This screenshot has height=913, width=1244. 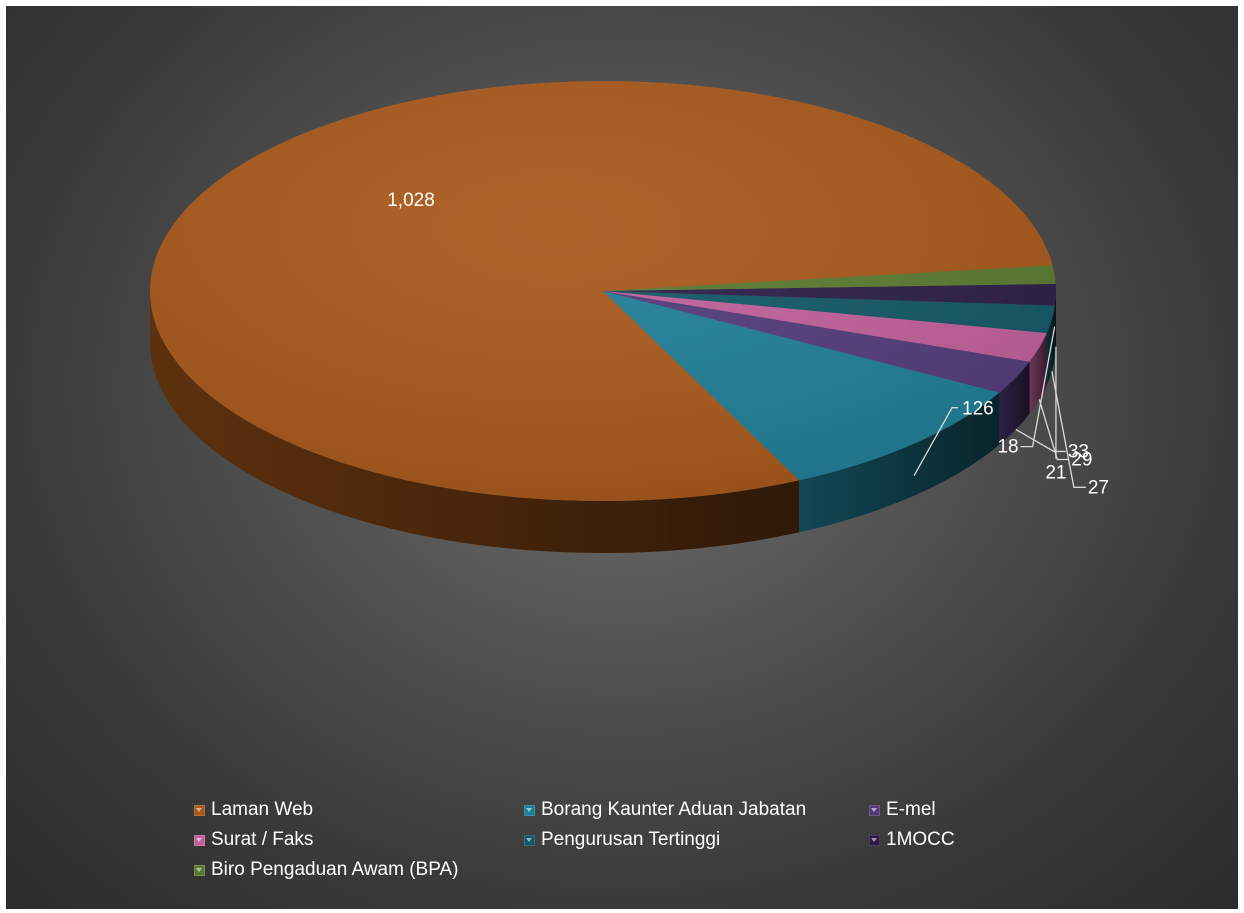 I want to click on legend-item-4: Surat / Faks, so click(x=359, y=840).